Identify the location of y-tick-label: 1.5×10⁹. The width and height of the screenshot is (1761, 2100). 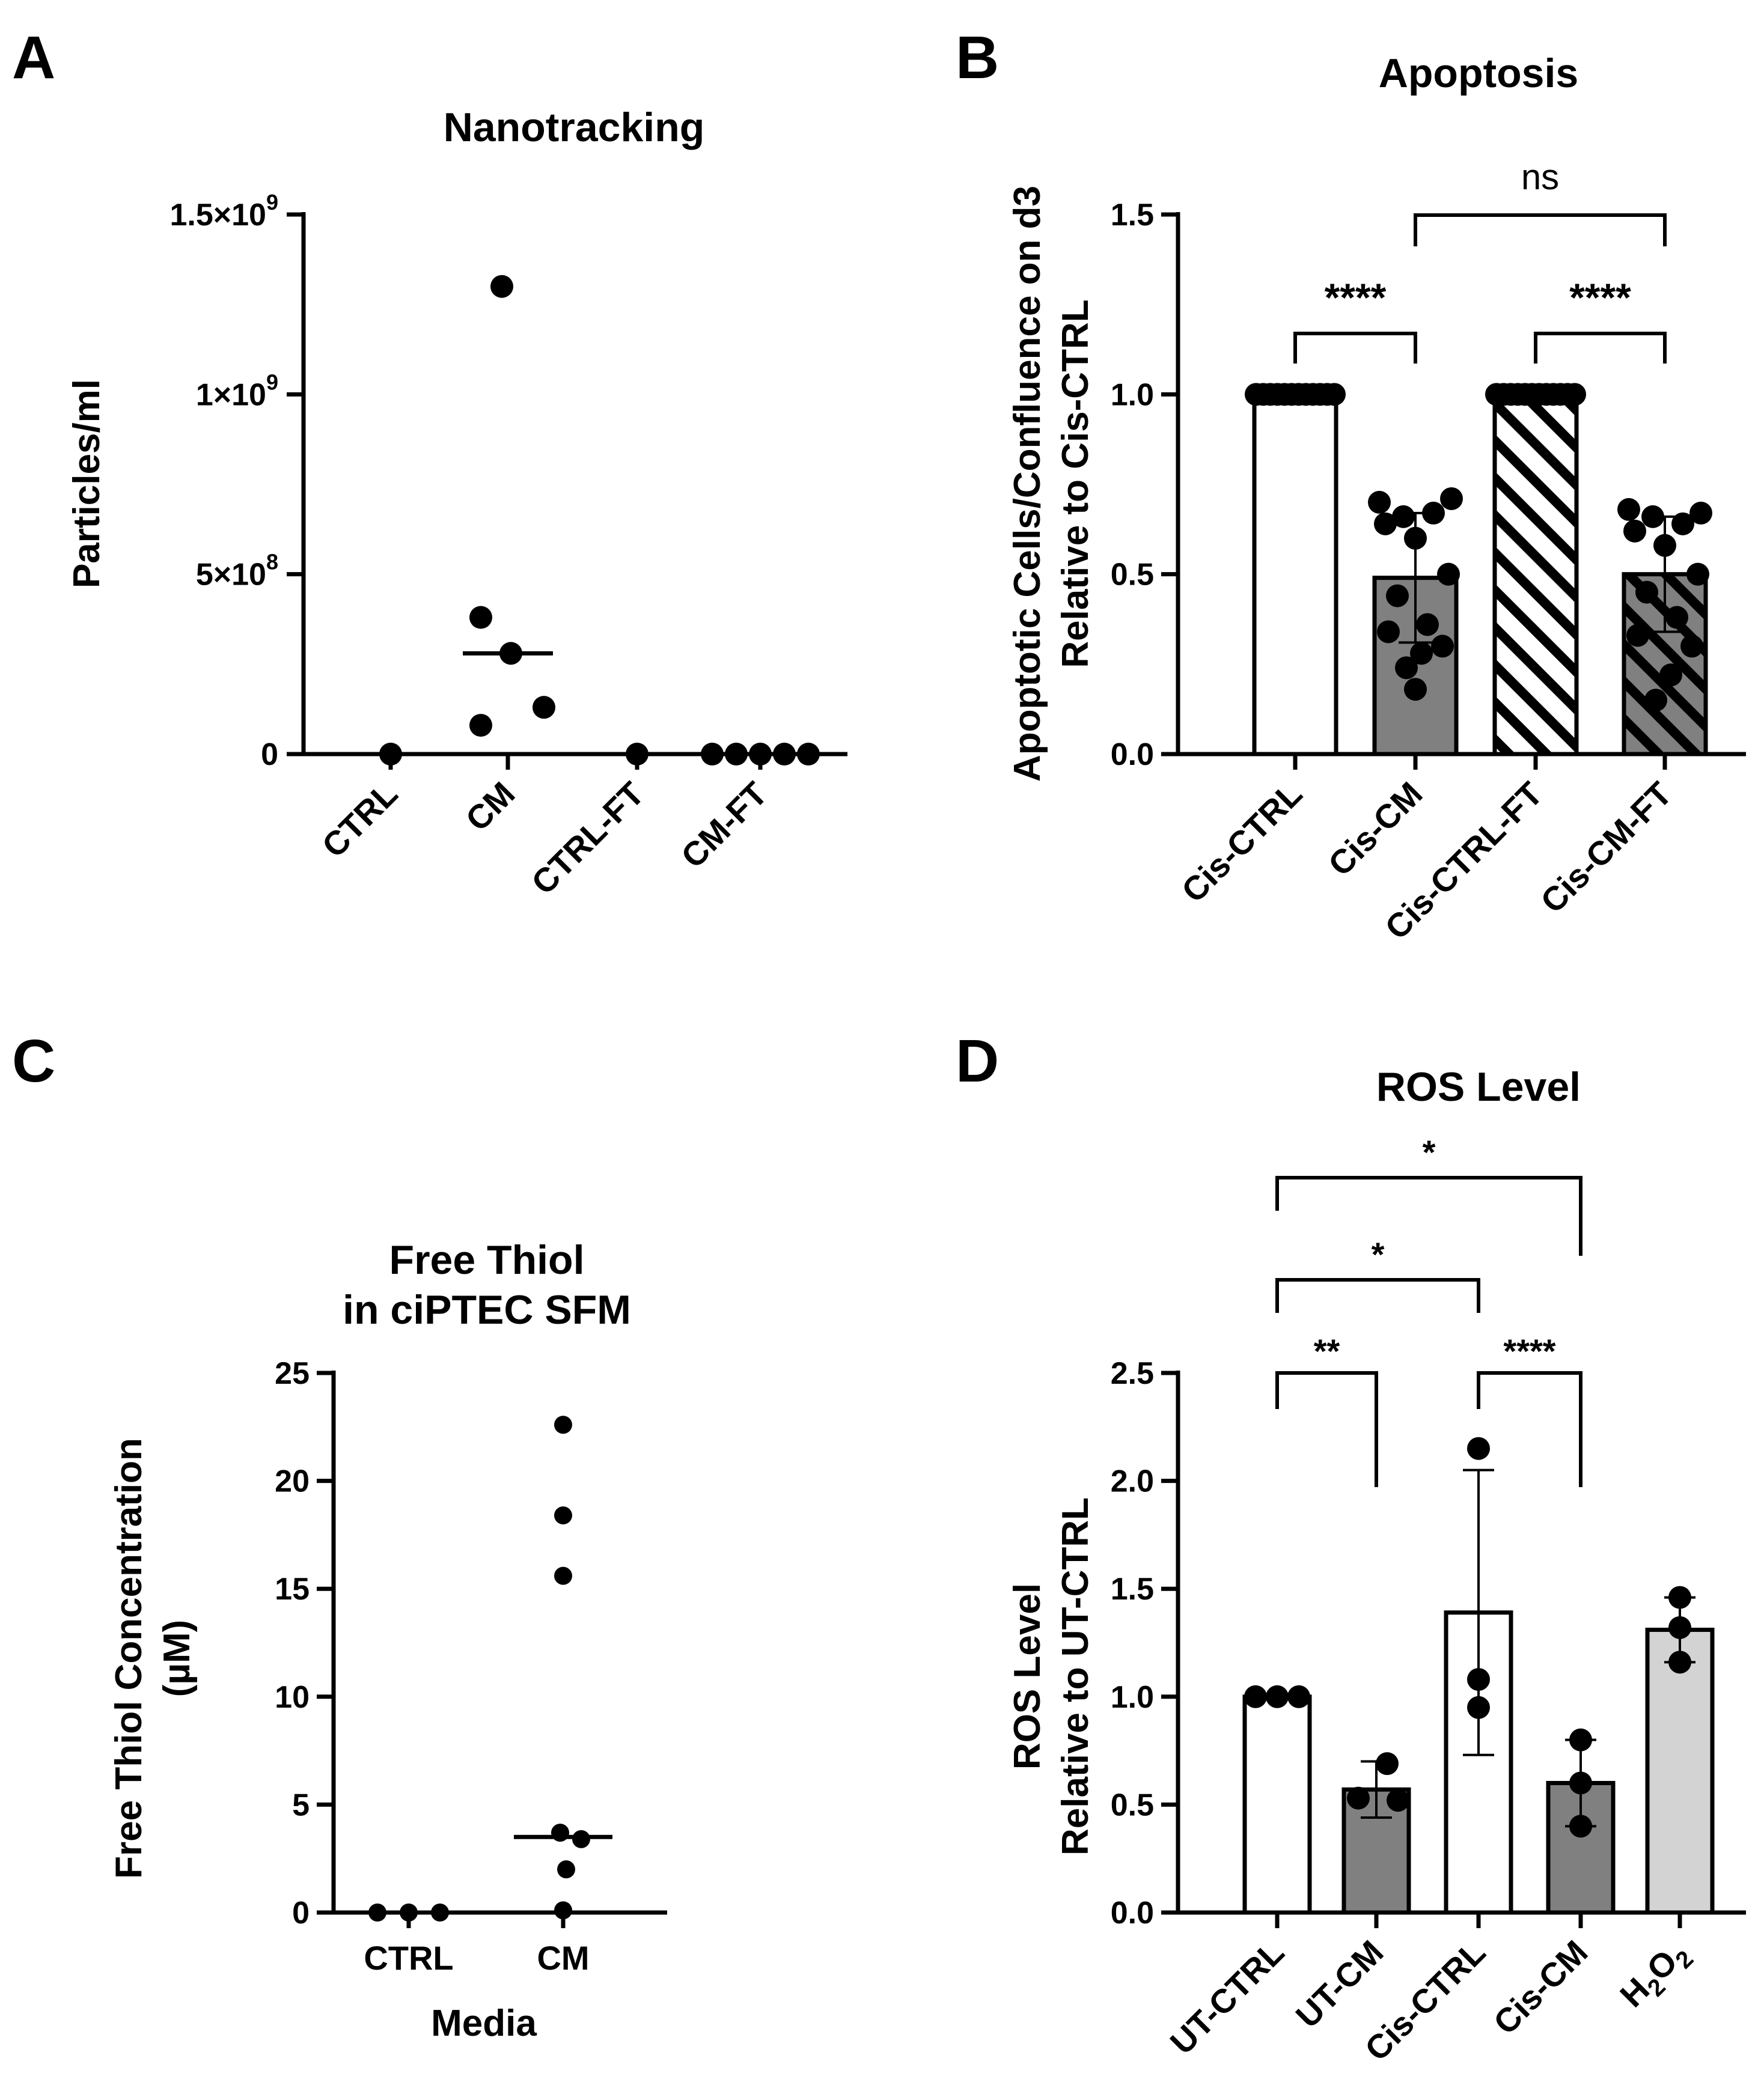
(223, 211).